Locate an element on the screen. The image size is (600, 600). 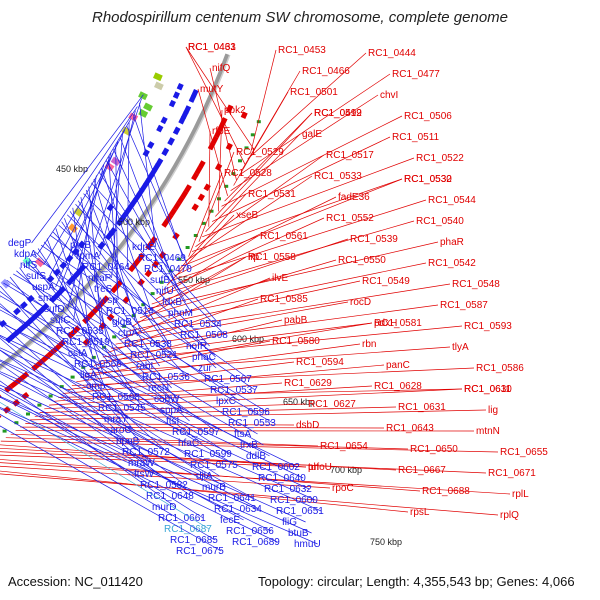
forward-gene-label: RC1_0539 is located at coordinates (374, 239).